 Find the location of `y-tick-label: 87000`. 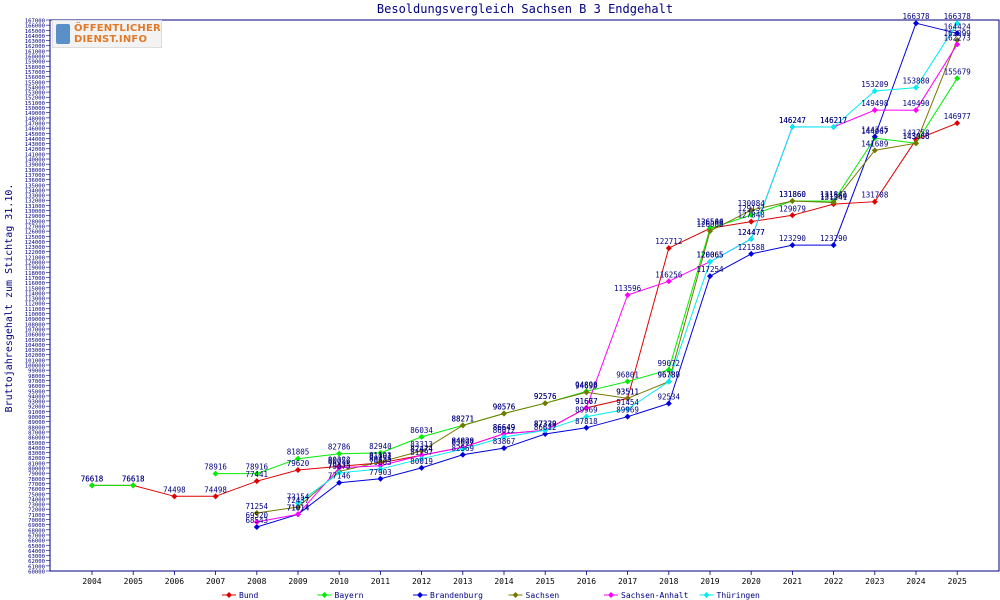

y-tick-label: 87000 is located at coordinates (36, 433).